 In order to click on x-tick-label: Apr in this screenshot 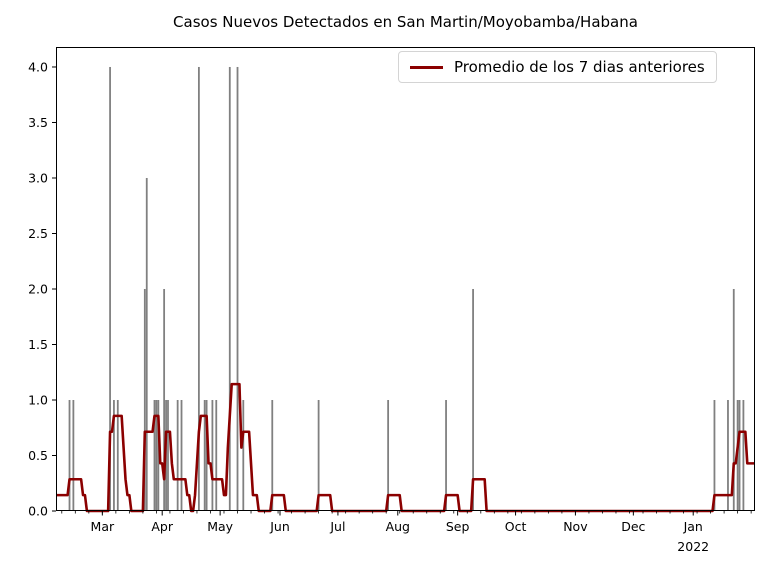, I will do `click(162, 526)`.